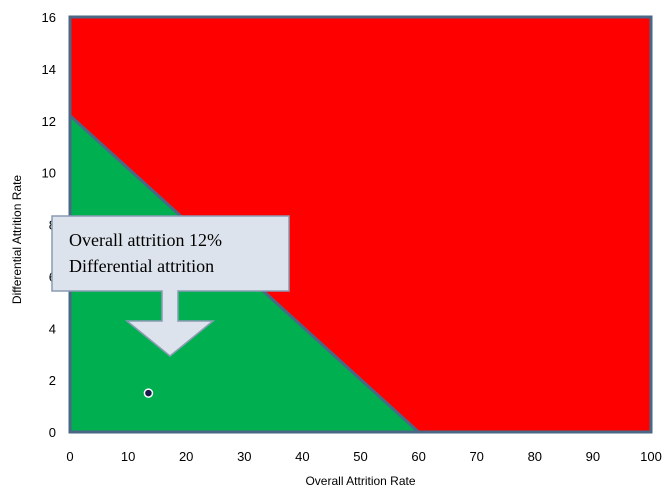  Describe the element at coordinates (651, 456) in the screenshot. I see `x-tick-label: 100` at that location.